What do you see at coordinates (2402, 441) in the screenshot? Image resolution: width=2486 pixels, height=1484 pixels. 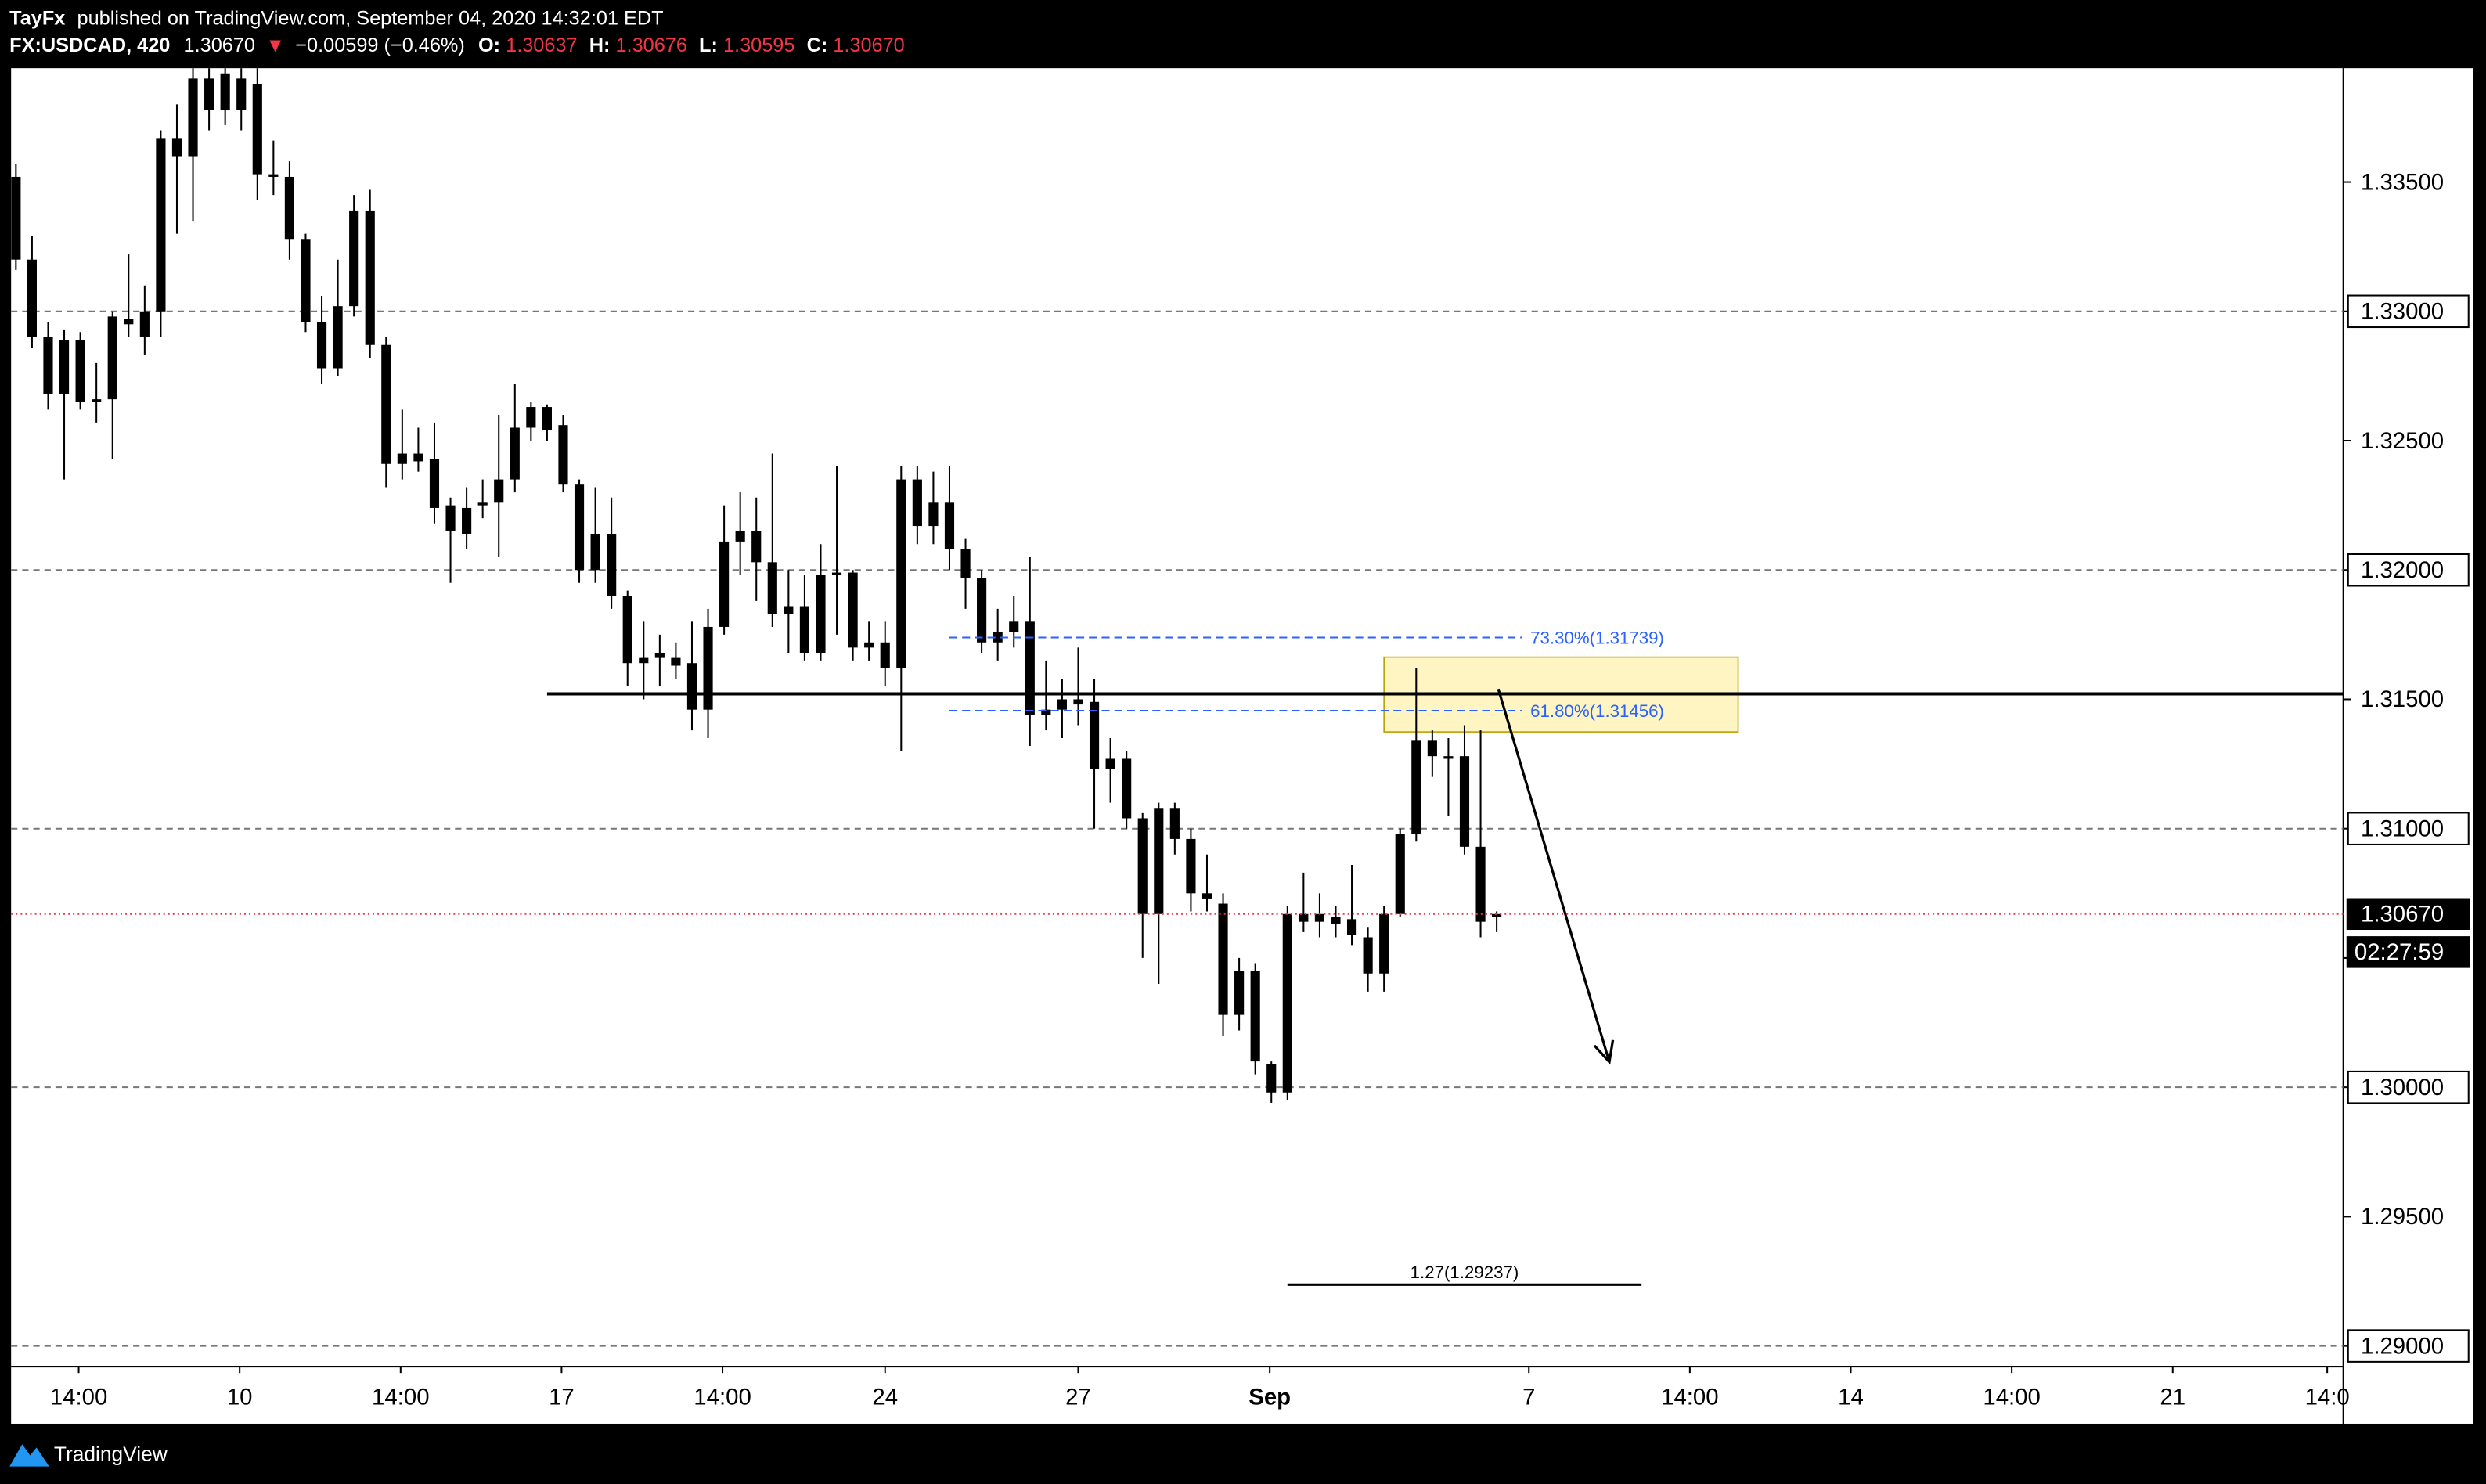 I see `y-tick-label: 1.32500` at bounding box center [2402, 441].